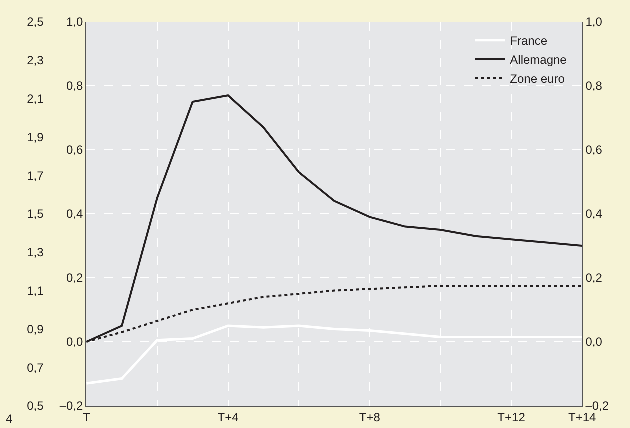  Describe the element at coordinates (35, 214) in the screenshot. I see `y3-tick-label: 1,5` at that location.